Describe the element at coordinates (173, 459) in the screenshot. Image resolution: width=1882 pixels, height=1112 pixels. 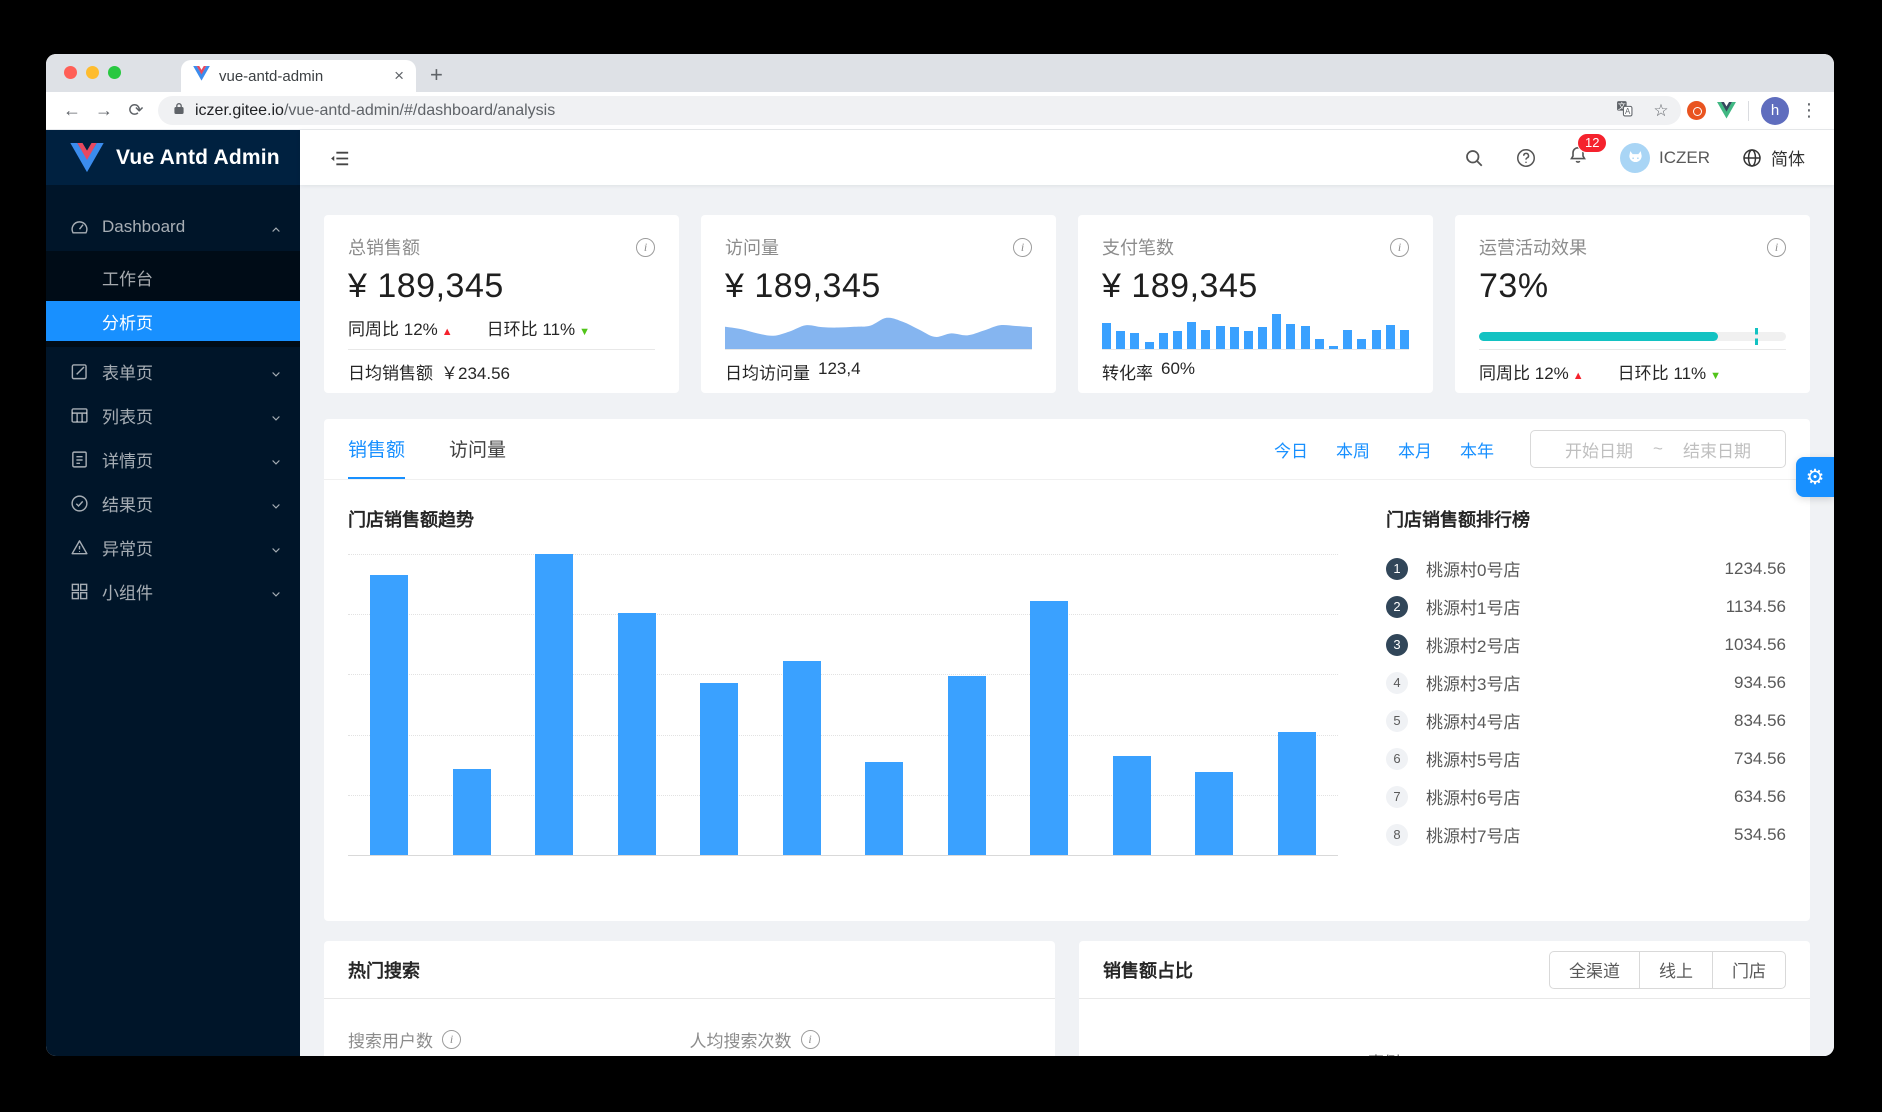
I see `sidebar-item-详情页: 详情页` at that location.